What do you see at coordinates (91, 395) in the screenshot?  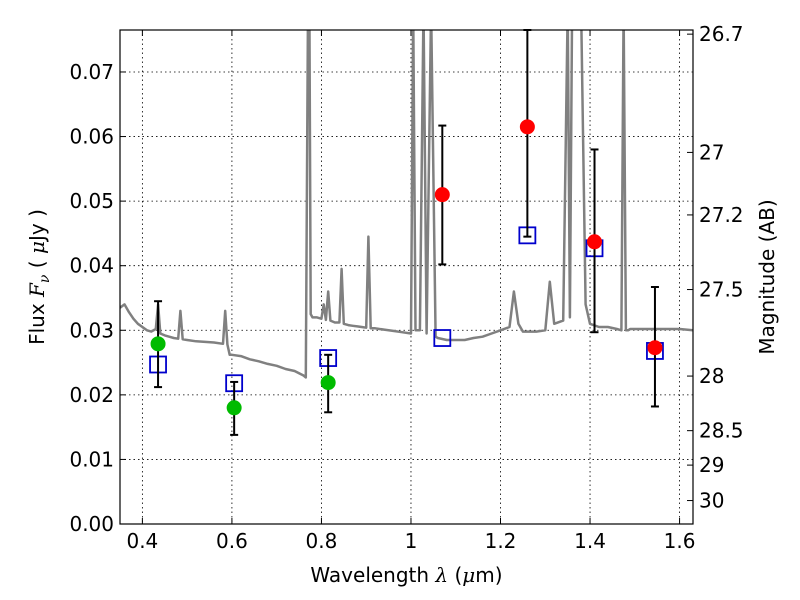 I see `y-tick-label: 0.02` at bounding box center [91, 395].